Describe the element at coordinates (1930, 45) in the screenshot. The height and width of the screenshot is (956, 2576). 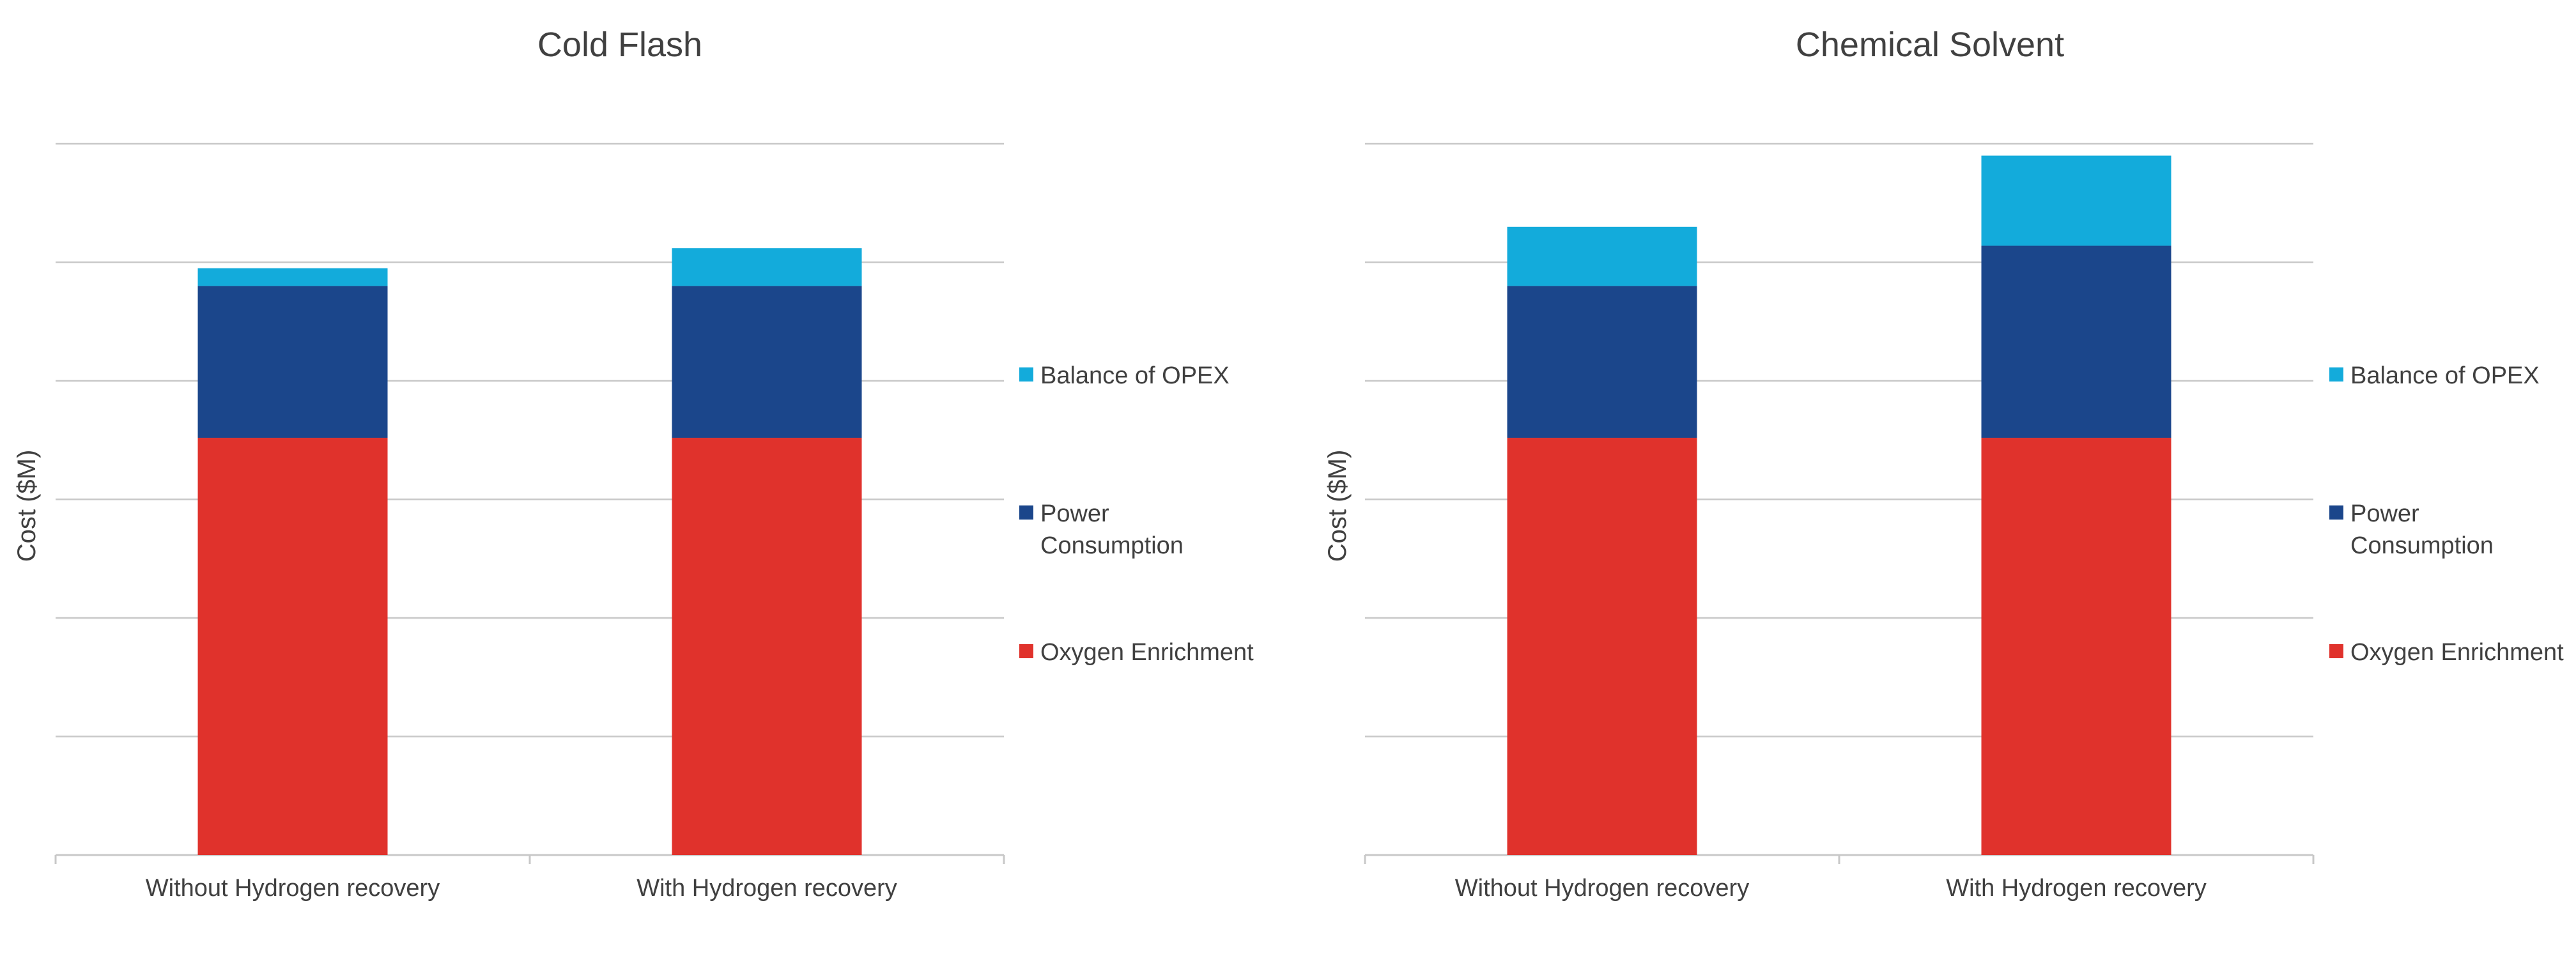
I see `chemical-solvent-title: Chemical Solvent` at that location.